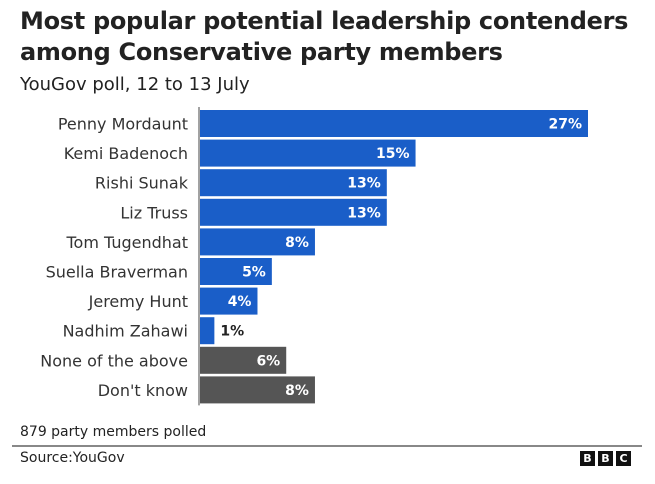 Image resolution: width=655 pixels, height=484 pixels. What do you see at coordinates (114, 360) in the screenshot?
I see `category-label: None of the above` at bounding box center [114, 360].